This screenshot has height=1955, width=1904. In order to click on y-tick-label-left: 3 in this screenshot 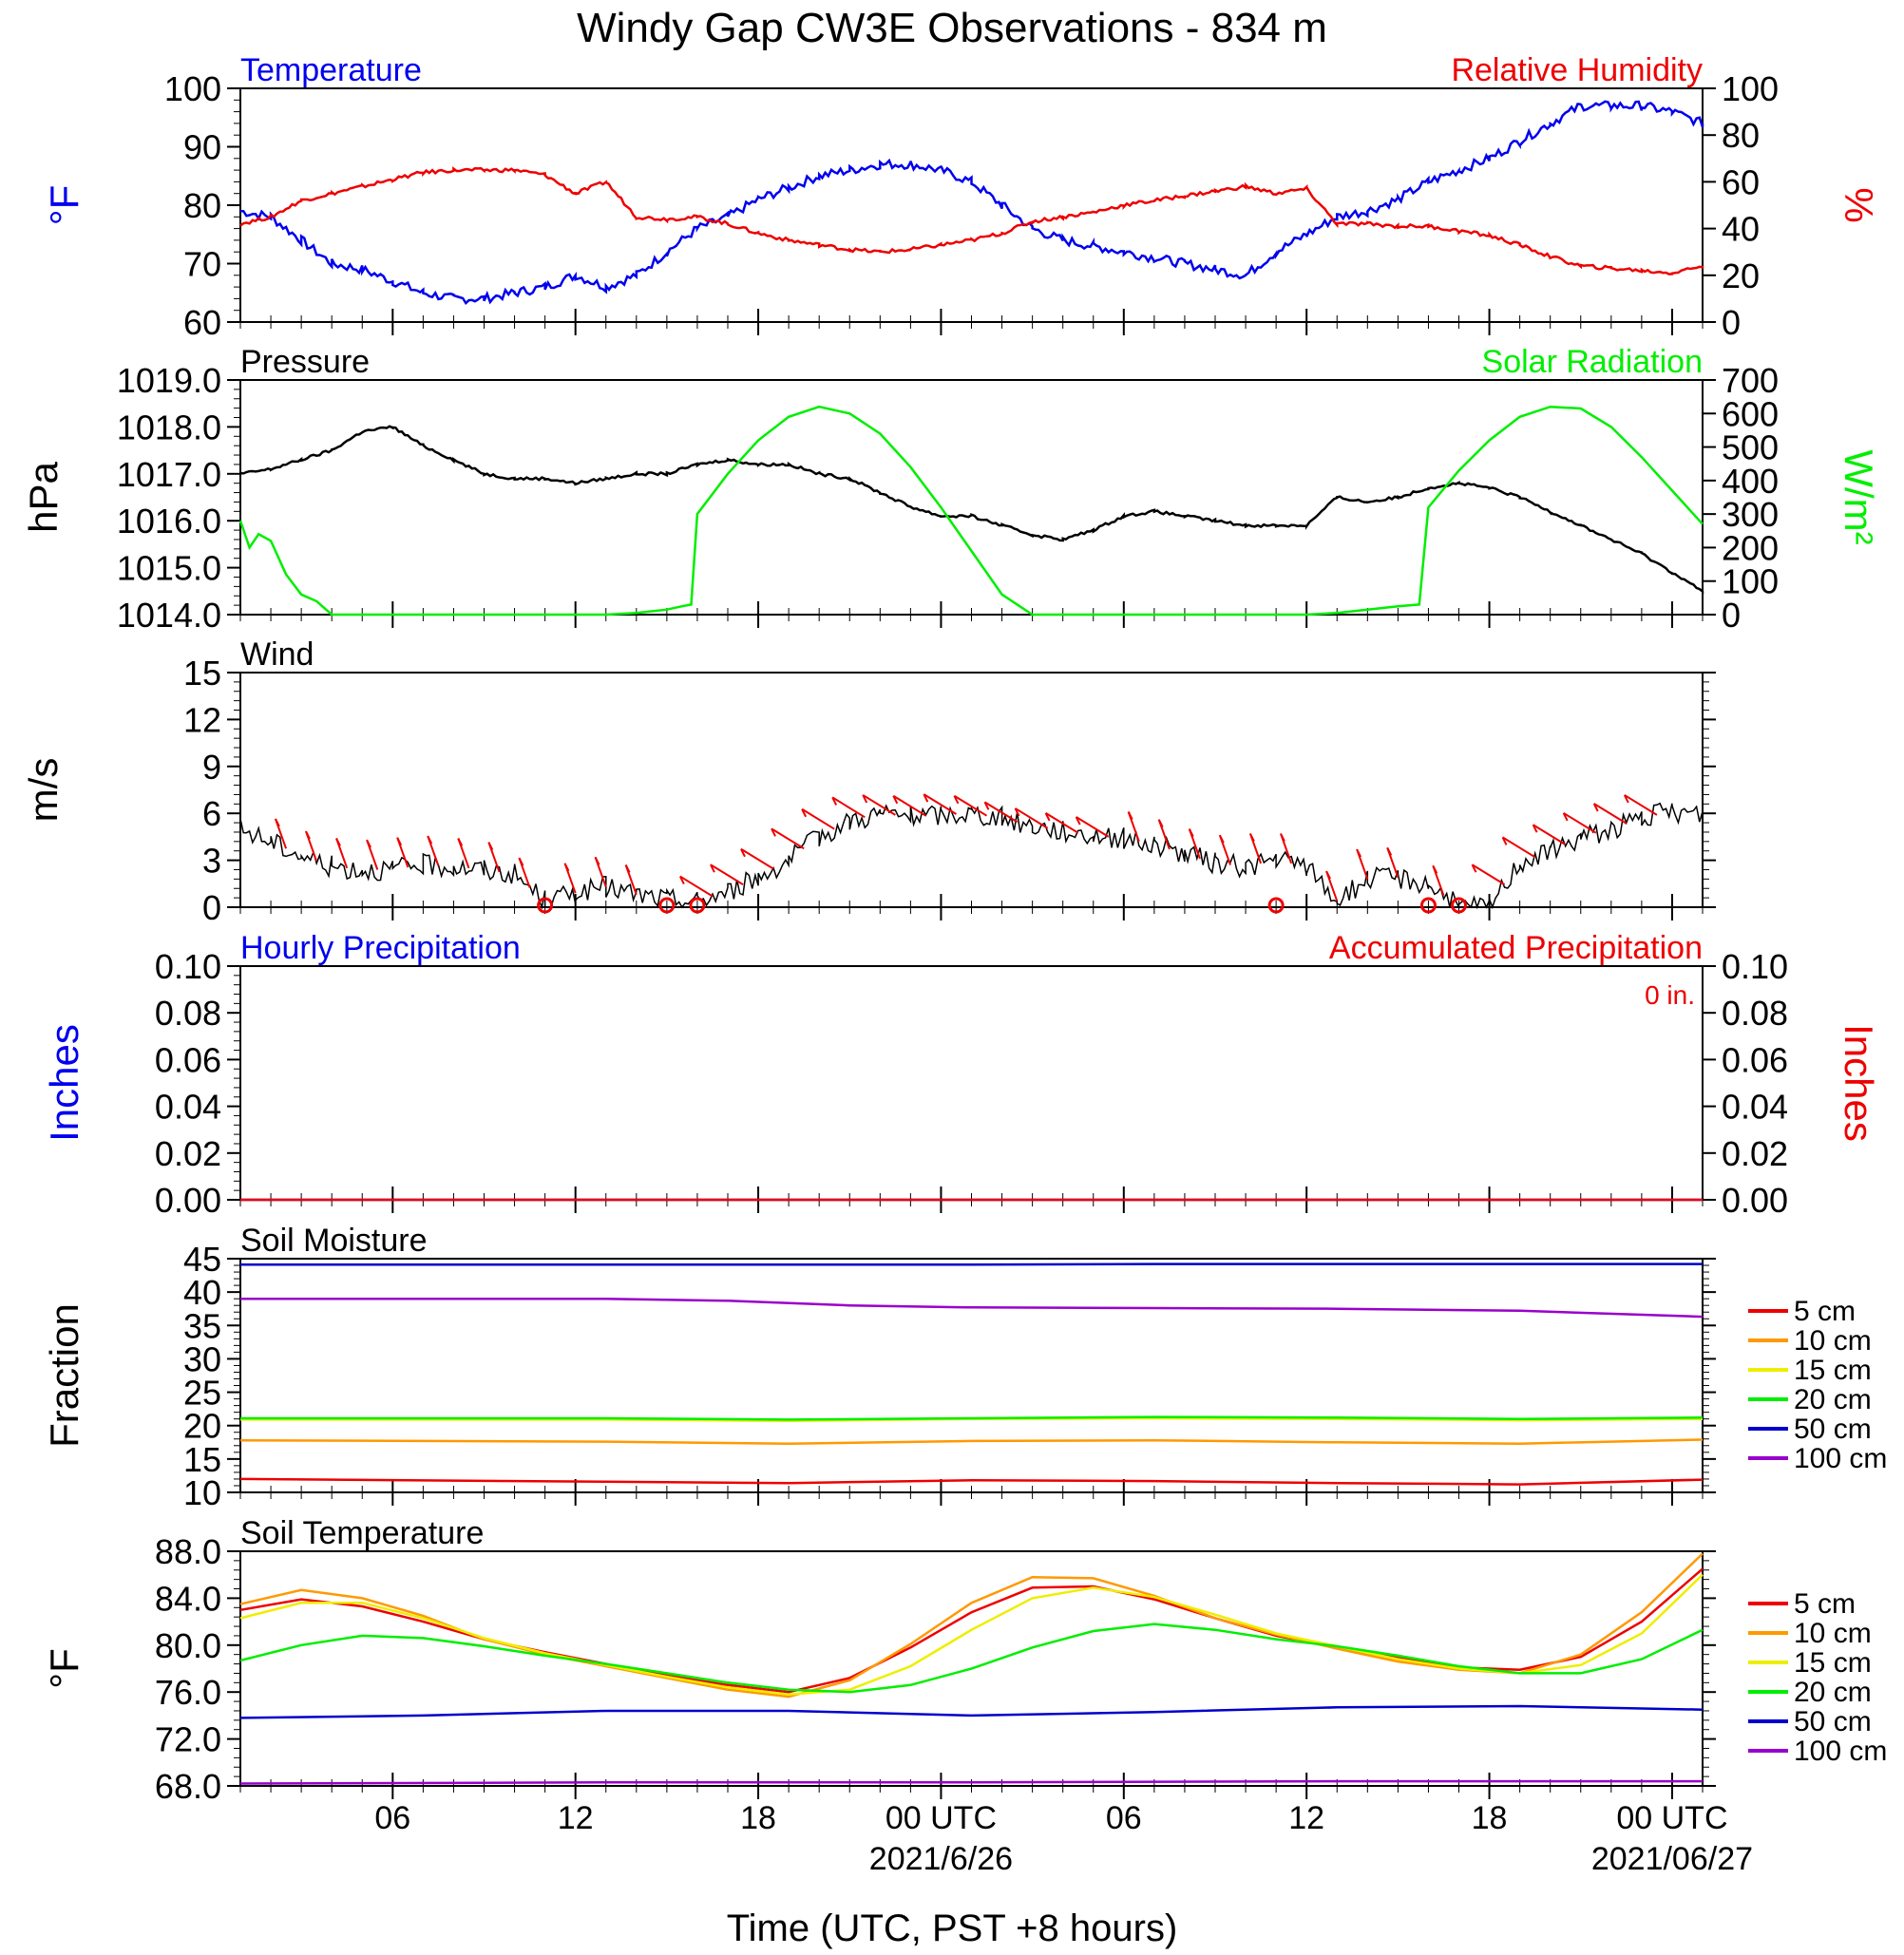, I will do `click(211, 861)`.